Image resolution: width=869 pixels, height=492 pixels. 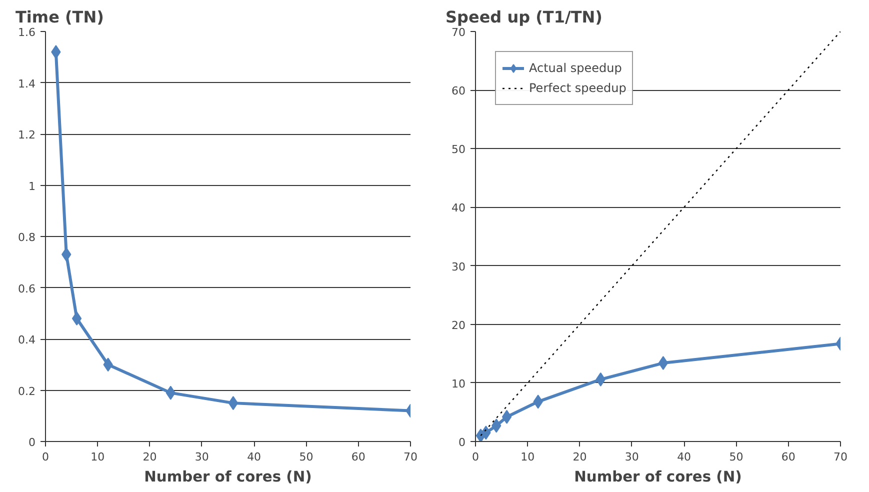 I want to click on legend-label: Actual speedup, so click(x=575, y=68).